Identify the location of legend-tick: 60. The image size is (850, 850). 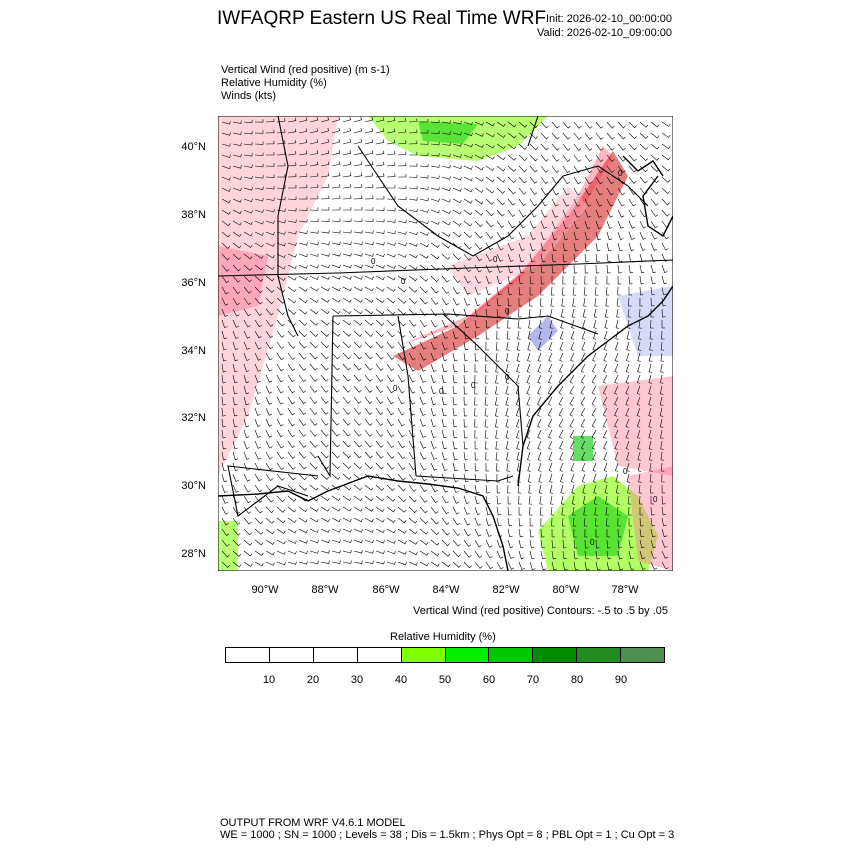
(489, 680).